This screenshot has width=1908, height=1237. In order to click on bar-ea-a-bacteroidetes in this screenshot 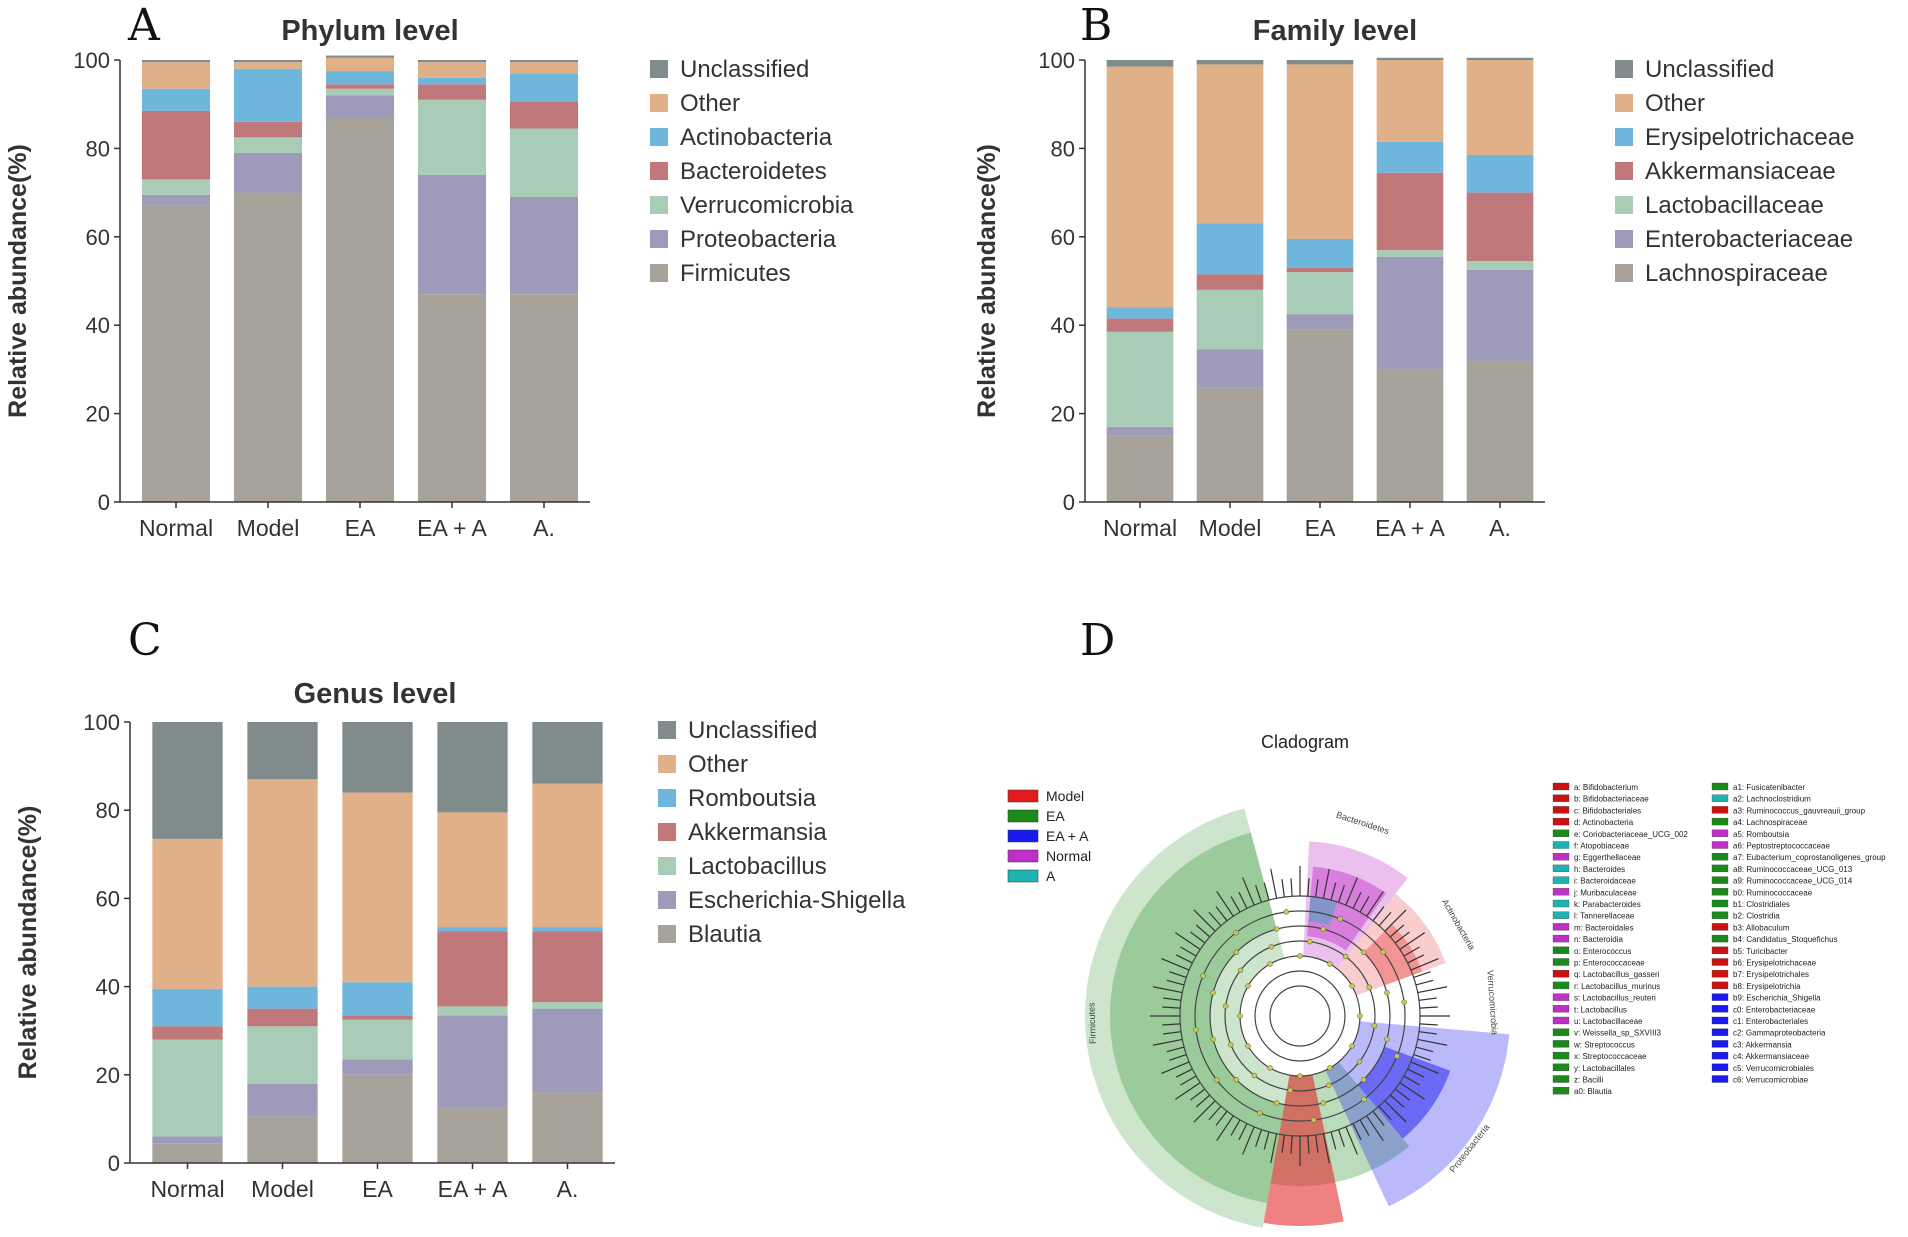, I will do `click(452, 92)`.